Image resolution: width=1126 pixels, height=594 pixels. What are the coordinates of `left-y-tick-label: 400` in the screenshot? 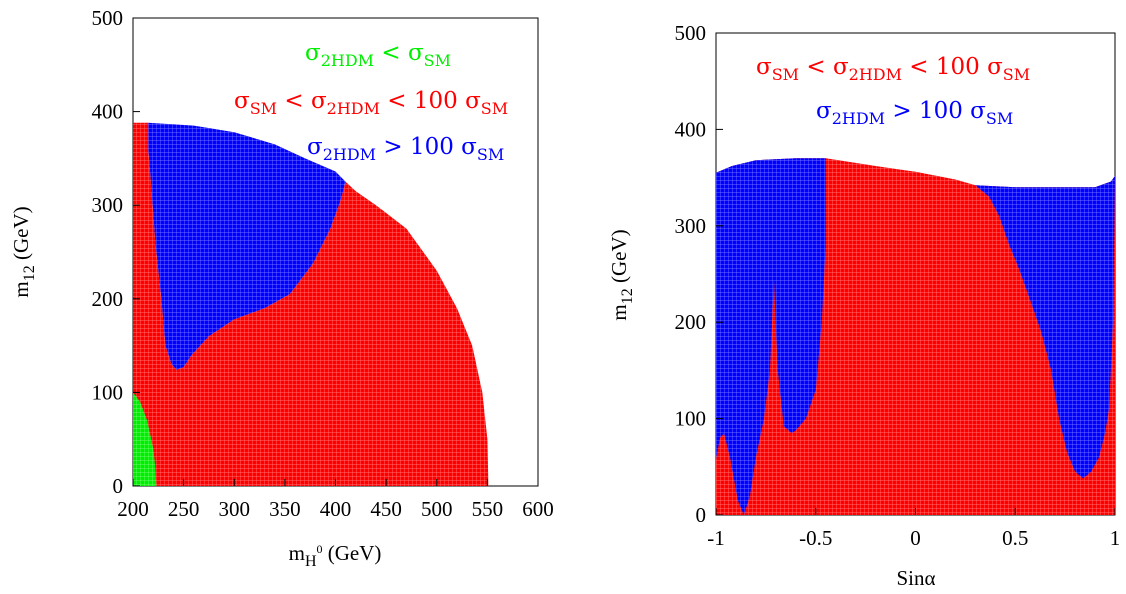 It's located at (108, 112).